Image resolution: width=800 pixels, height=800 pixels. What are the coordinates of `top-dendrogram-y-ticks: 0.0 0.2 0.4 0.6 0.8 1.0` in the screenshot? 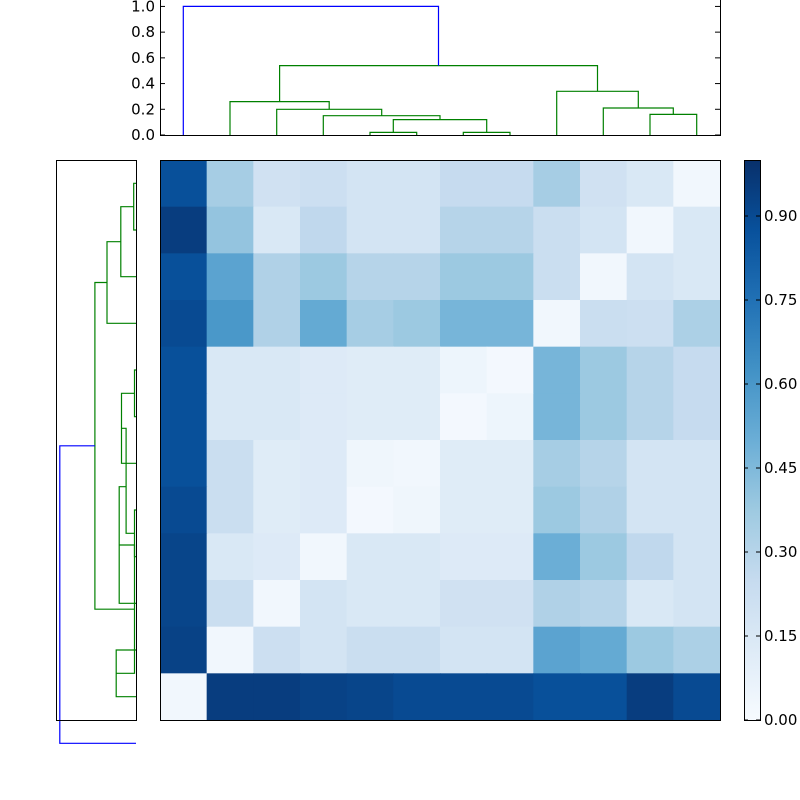 It's located at (425, 72).